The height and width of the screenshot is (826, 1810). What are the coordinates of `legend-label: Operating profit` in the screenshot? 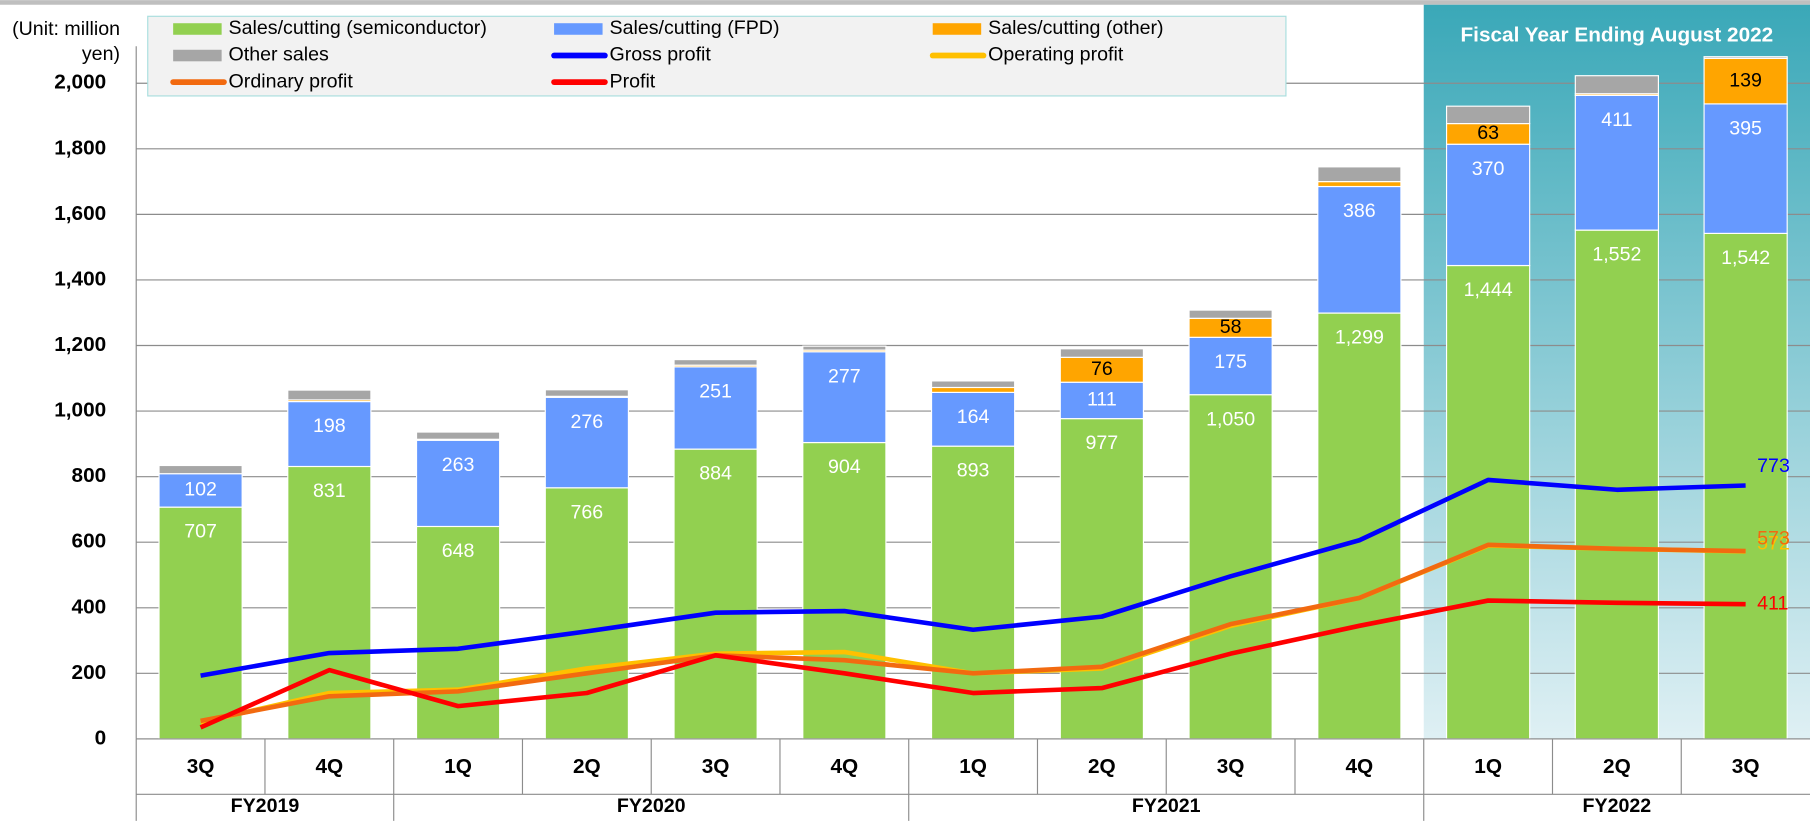 It's located at (1056, 55).